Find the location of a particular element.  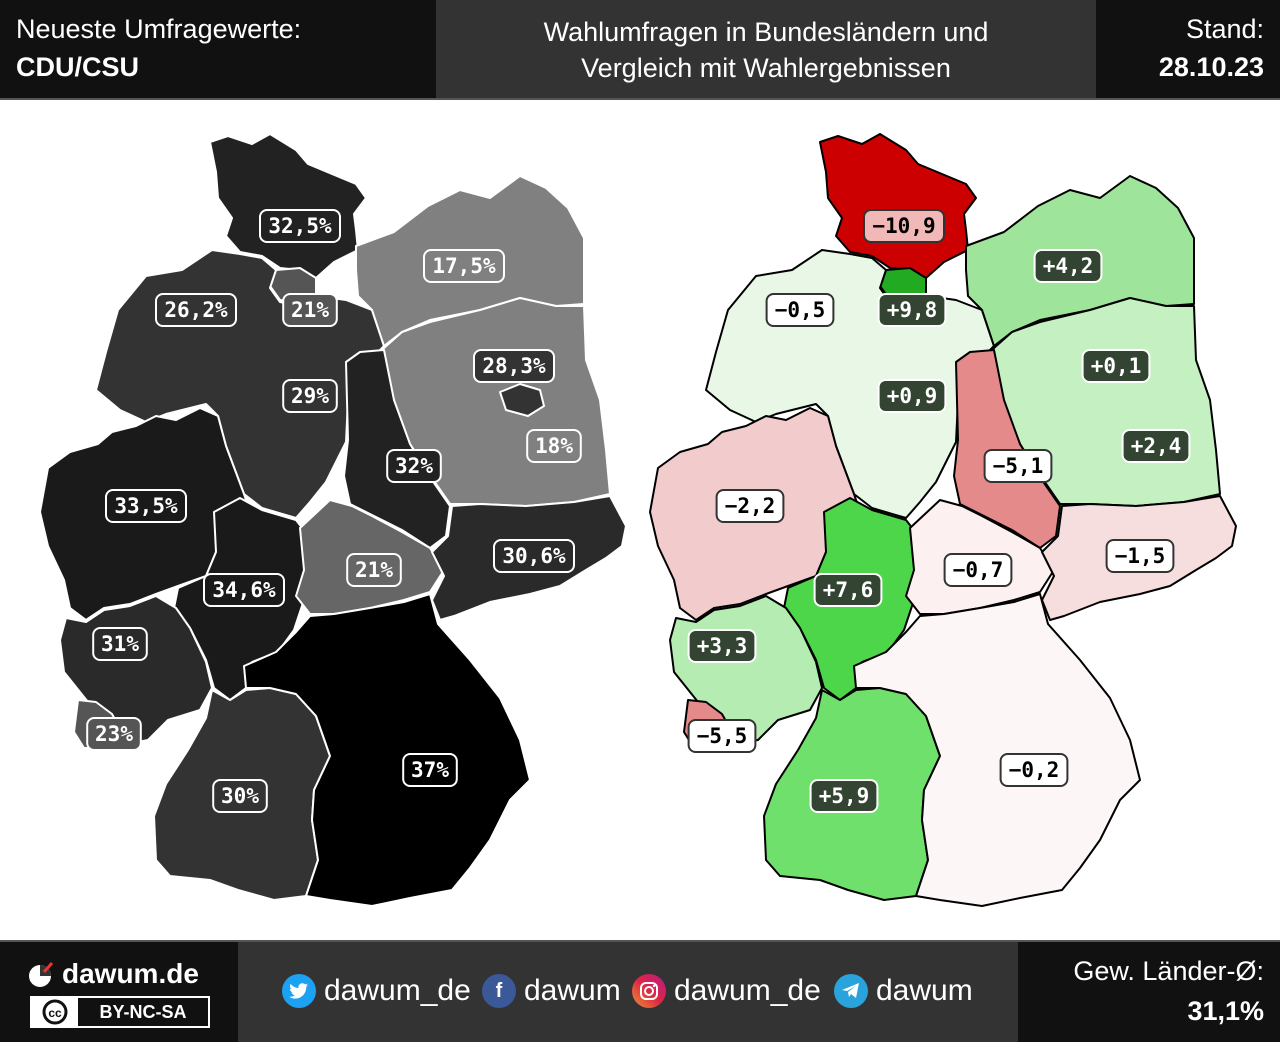

dawum-logo-icon is located at coordinates (41, 974).